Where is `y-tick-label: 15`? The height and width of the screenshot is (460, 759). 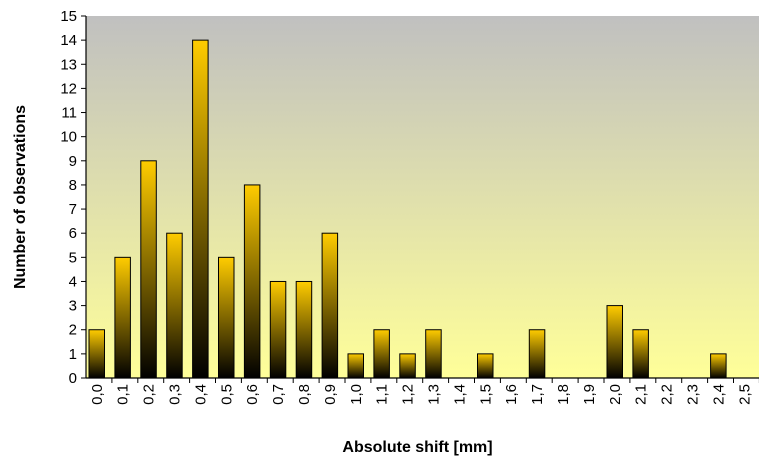
y-tick-label: 15 is located at coordinates (68, 16).